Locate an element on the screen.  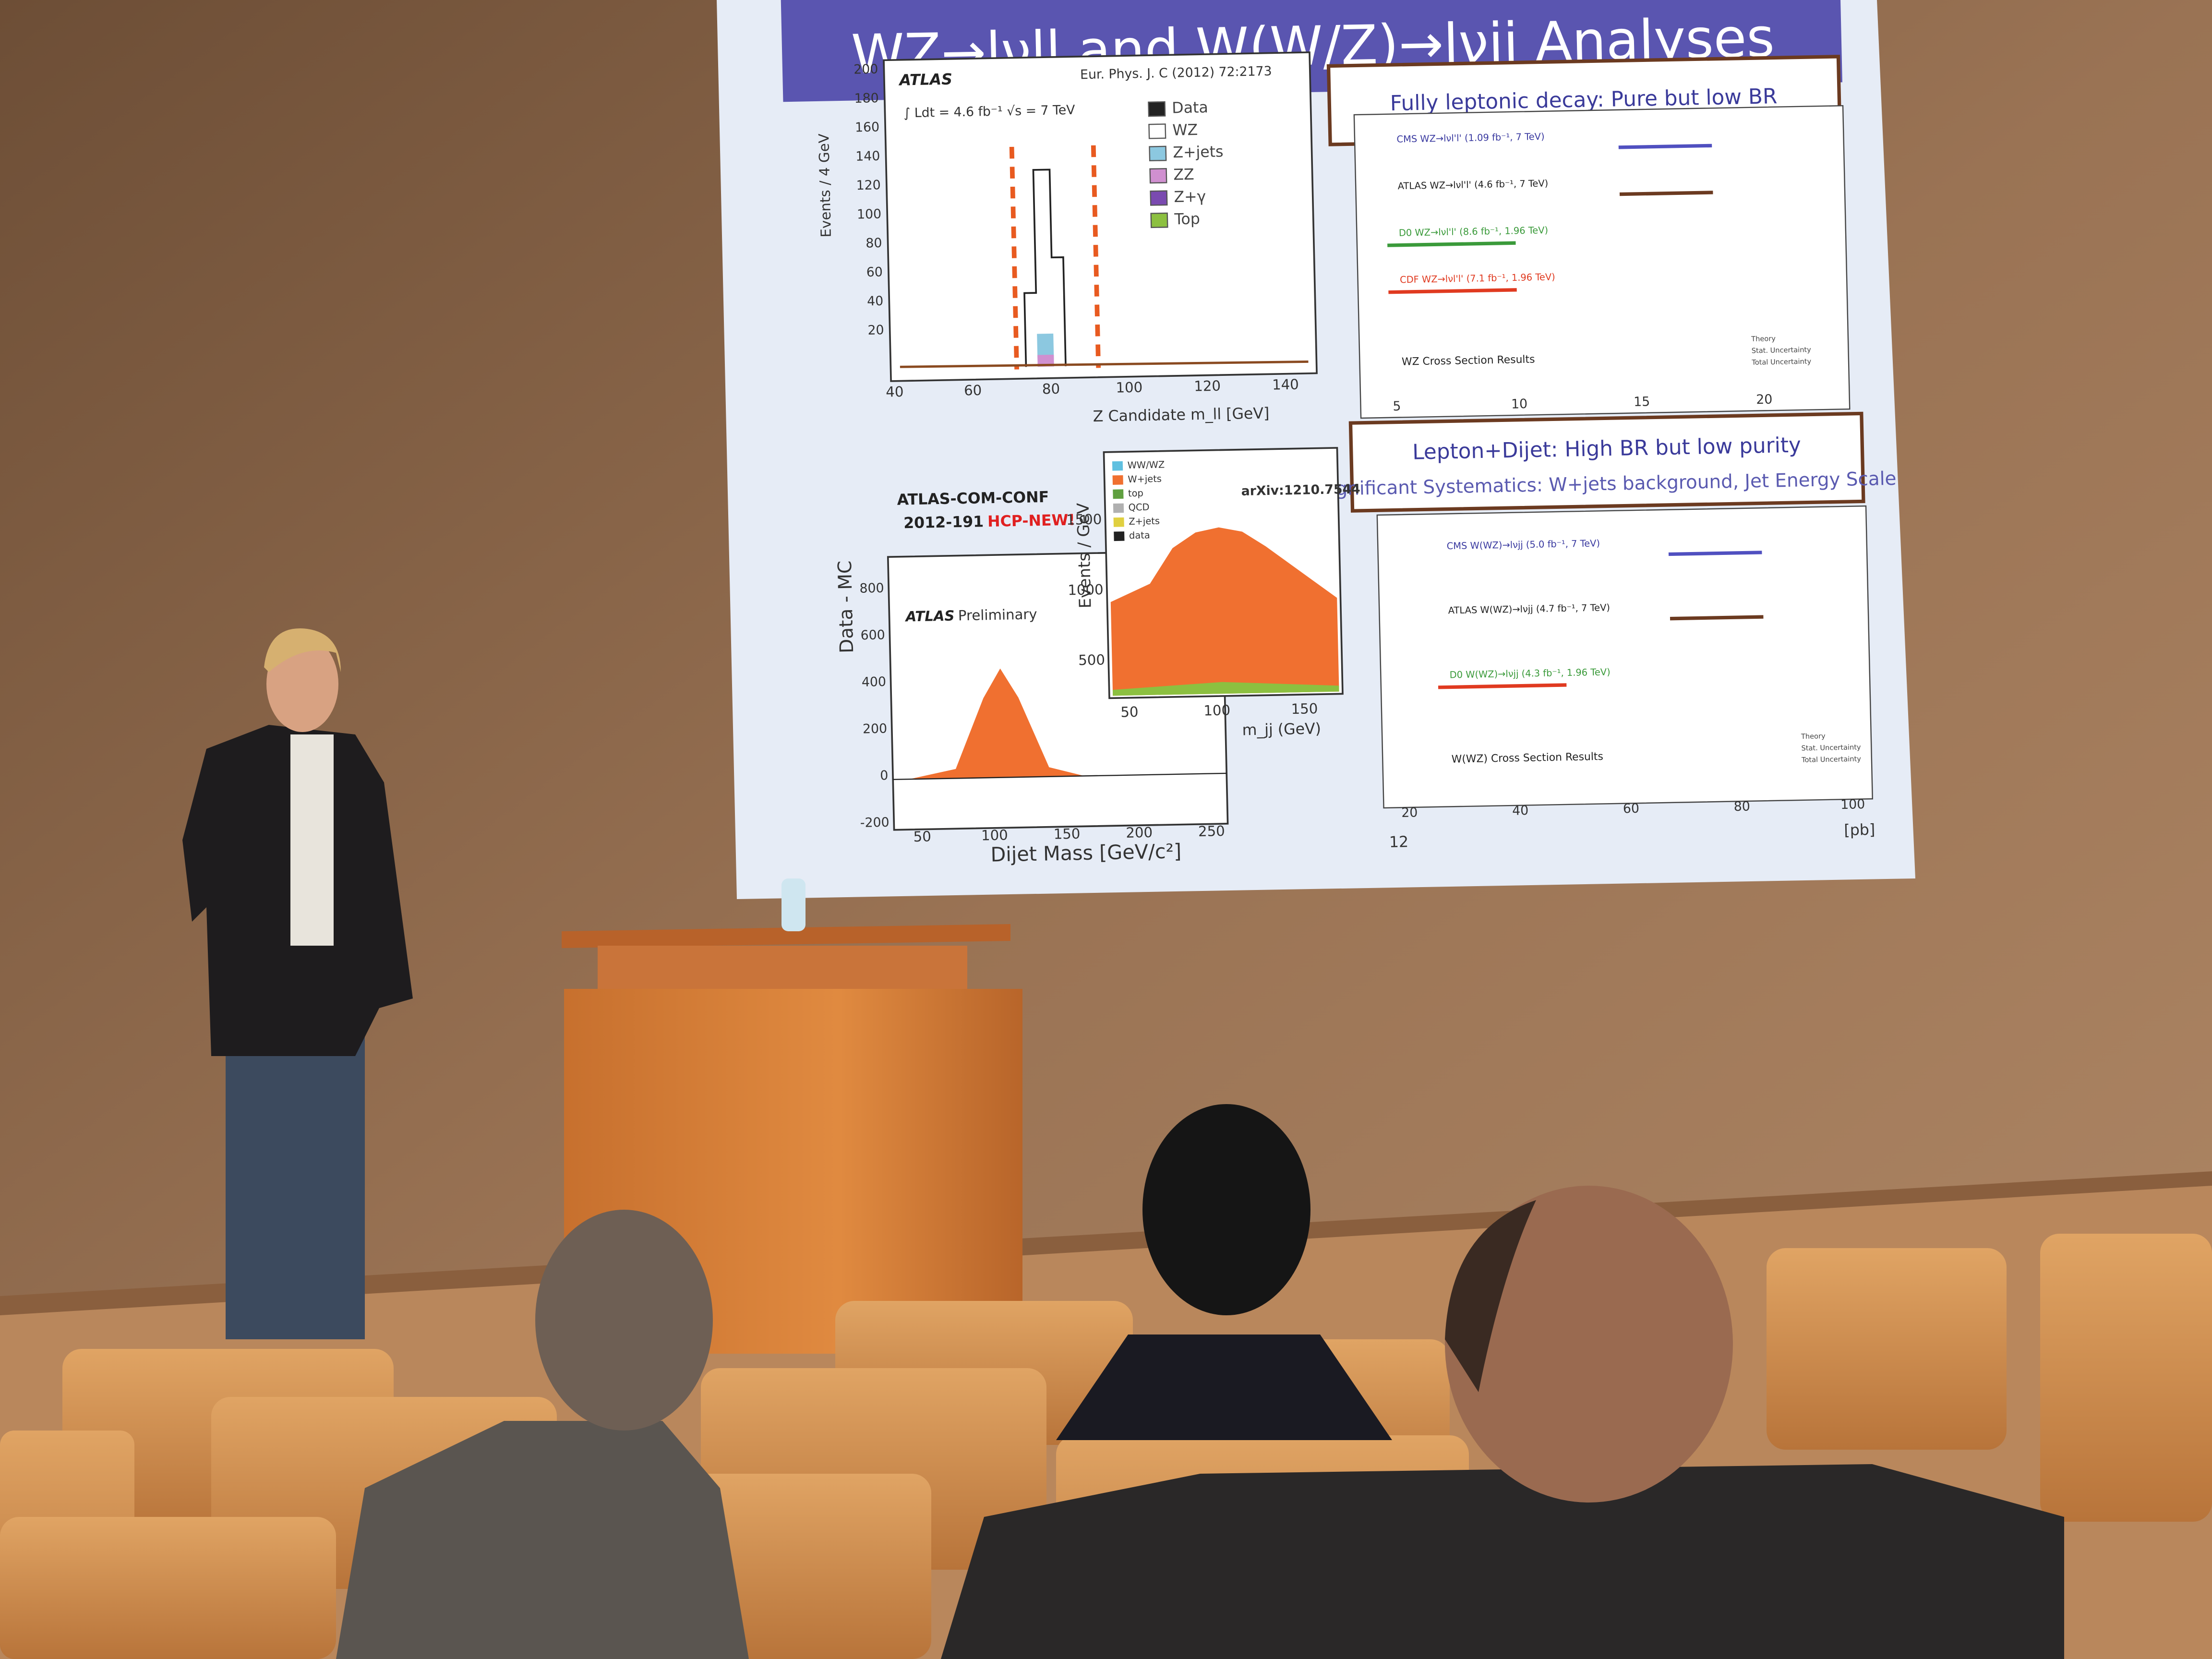
x-tick-label: 5 is located at coordinates (1397, 406).